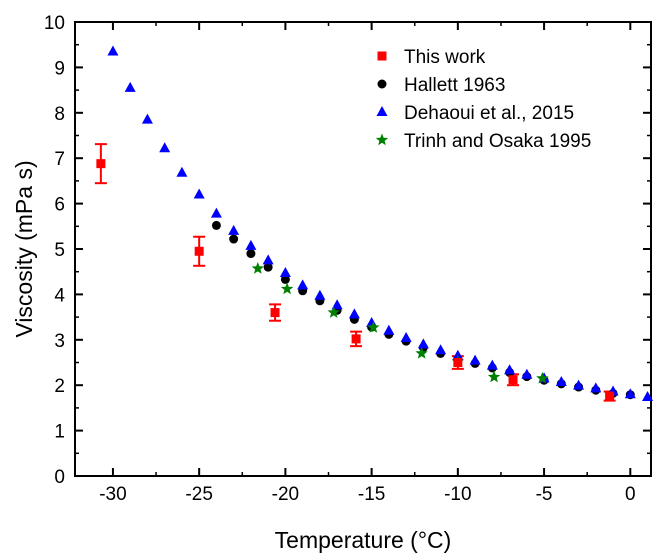 This screenshot has height=553, width=653. I want to click on legend-entry-label: This work, so click(445, 57).